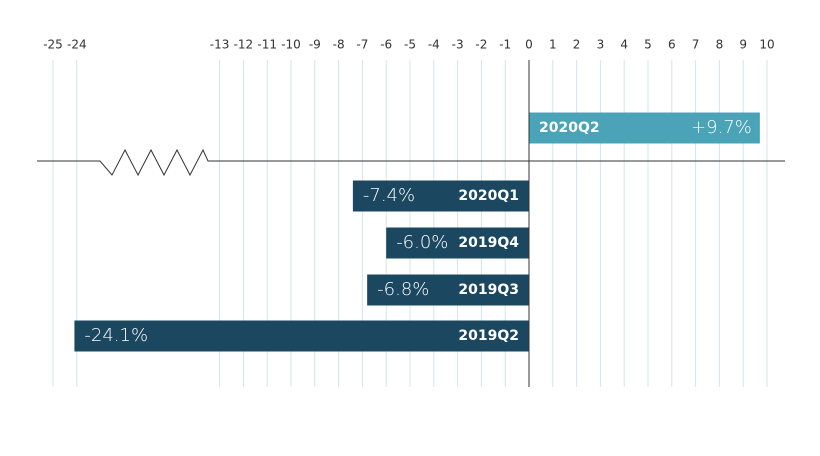 This screenshot has height=456, width=820. I want to click on x-tick-label: -8, so click(339, 45).